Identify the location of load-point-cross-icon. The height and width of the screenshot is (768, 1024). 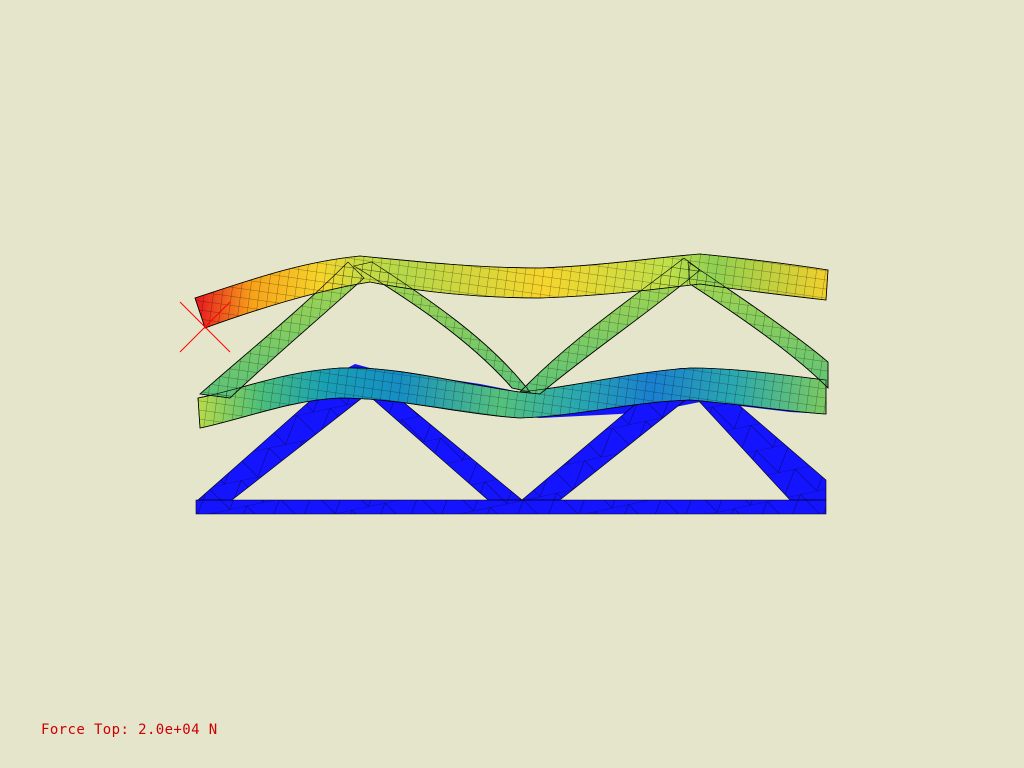
(205, 327).